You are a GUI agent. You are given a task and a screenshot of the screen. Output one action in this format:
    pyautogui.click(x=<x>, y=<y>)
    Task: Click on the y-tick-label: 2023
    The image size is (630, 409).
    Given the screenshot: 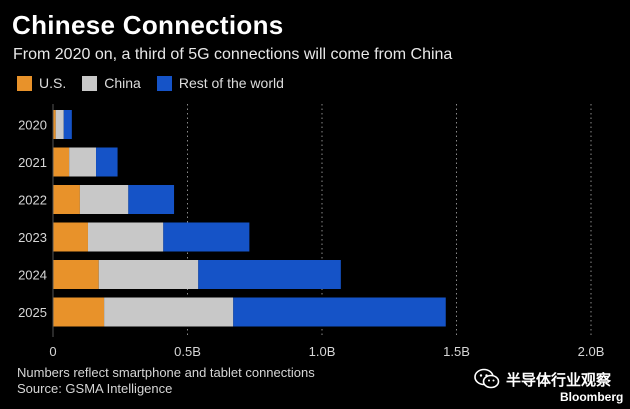 What is the action you would take?
    pyautogui.click(x=32, y=237)
    